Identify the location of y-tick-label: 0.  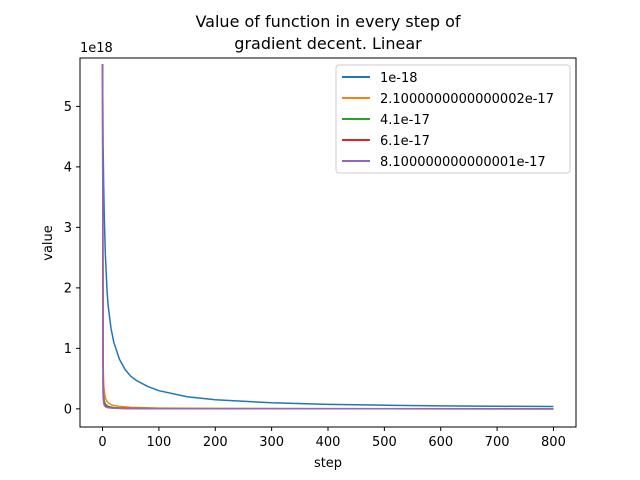
(68, 409).